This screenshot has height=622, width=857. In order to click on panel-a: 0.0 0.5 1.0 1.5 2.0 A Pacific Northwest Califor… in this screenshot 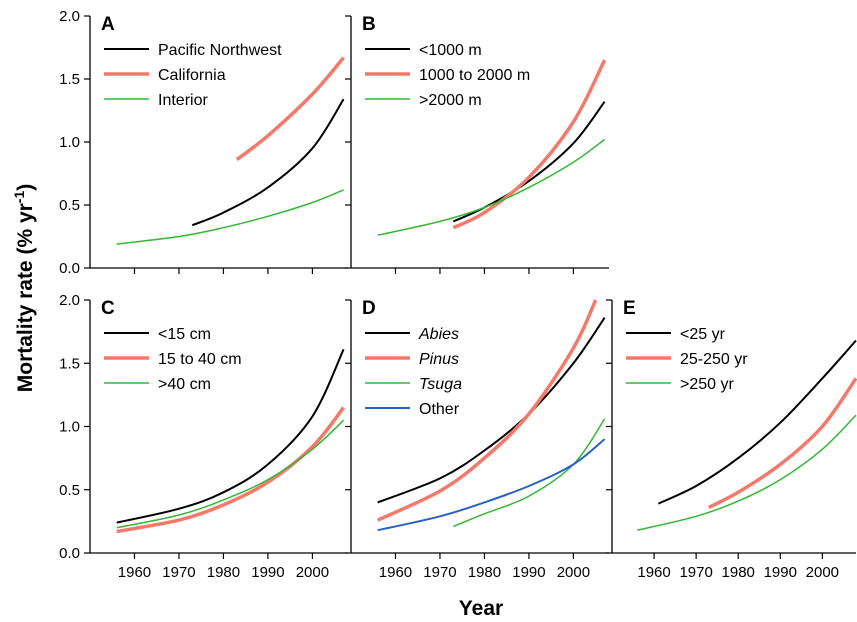, I will do `click(203, 142)`.